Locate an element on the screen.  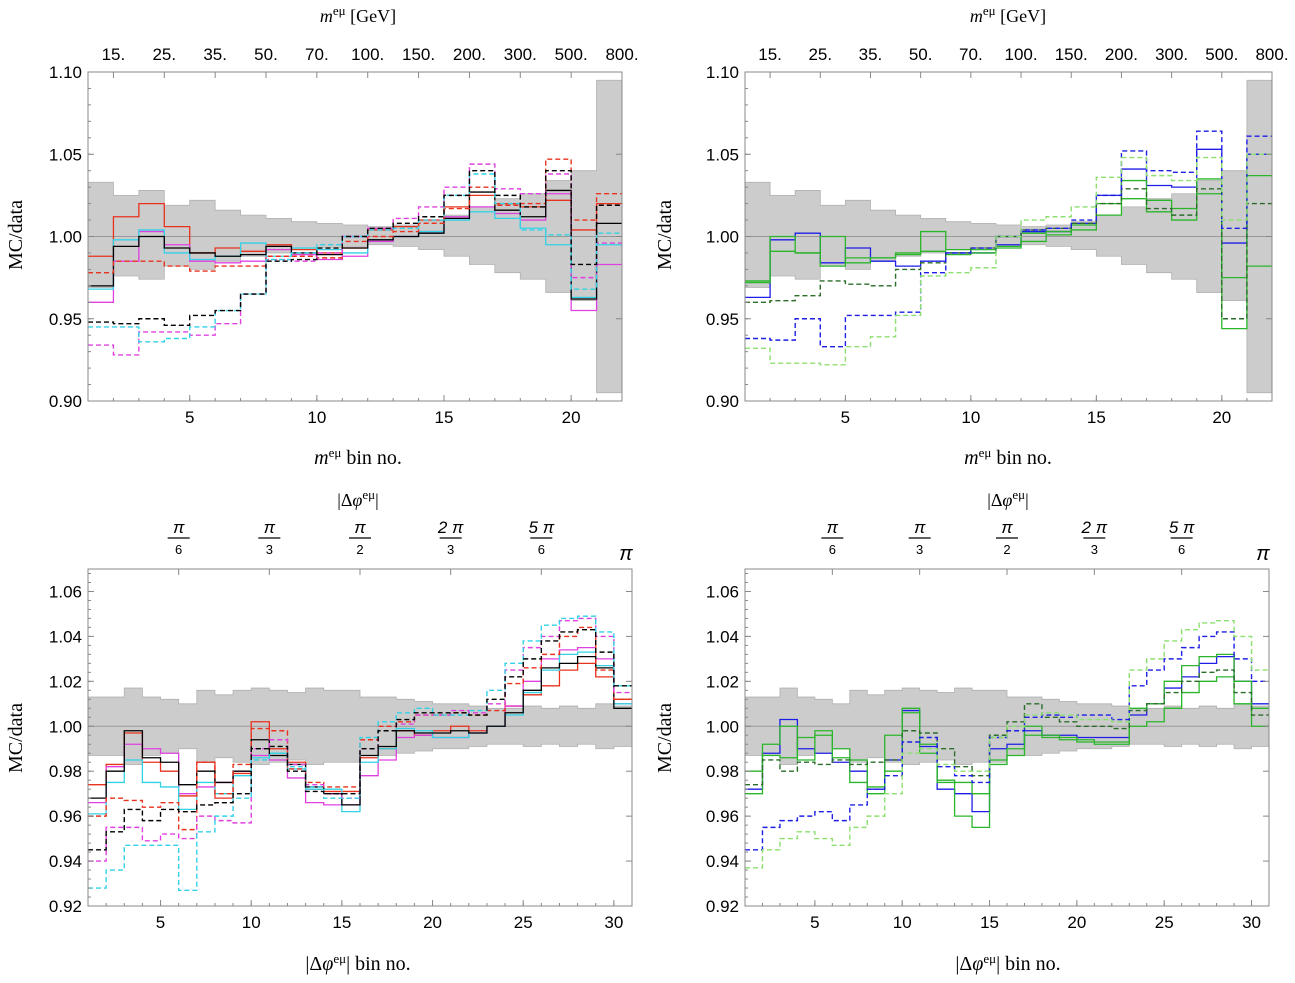
top-axis-label: |Δφeμ| is located at coordinates (1008, 500).